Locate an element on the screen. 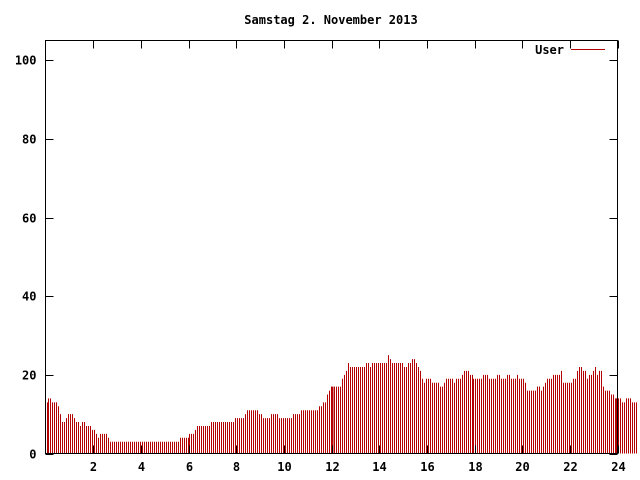 This screenshot has height=480, width=640. y-tick-label: 60 is located at coordinates (29, 219).